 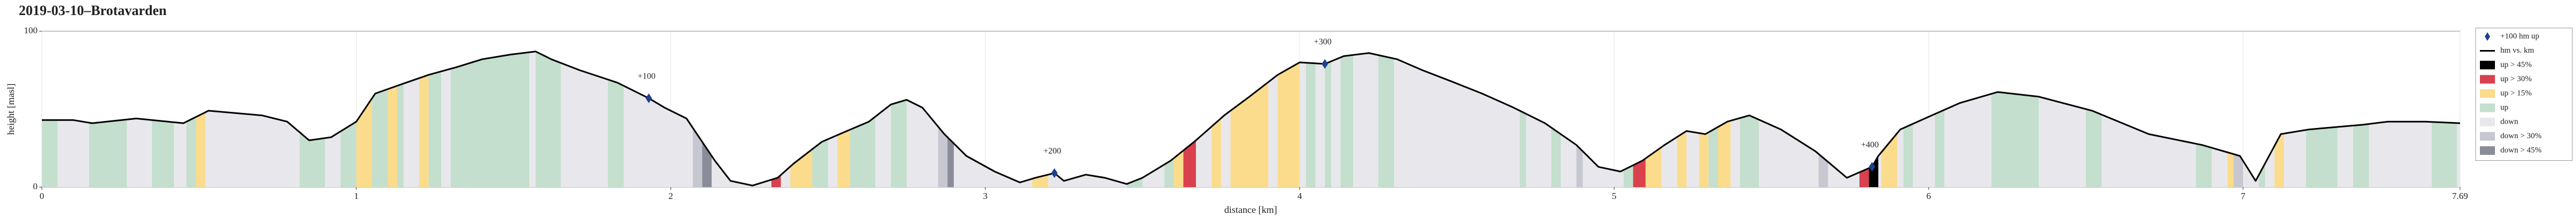 What do you see at coordinates (2510, 121) in the screenshot?
I see `legend-label: down` at bounding box center [2510, 121].